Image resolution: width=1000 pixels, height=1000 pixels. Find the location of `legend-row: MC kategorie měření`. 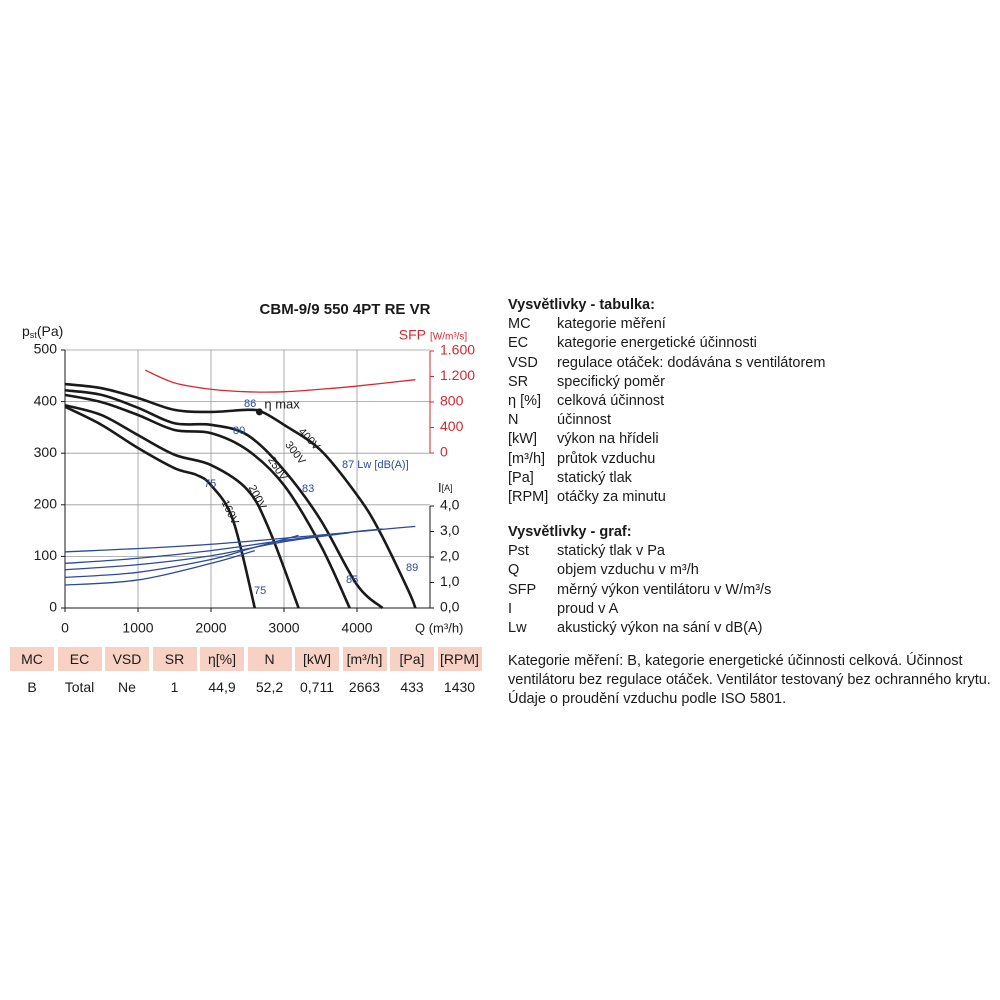

legend-row: MC kategorie měření is located at coordinates (666, 324).